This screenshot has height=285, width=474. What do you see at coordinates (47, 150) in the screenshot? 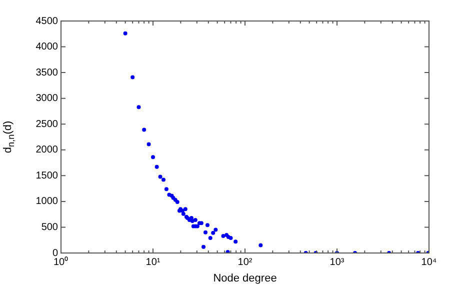
I see `y-tick-label: 2000` at bounding box center [47, 150].